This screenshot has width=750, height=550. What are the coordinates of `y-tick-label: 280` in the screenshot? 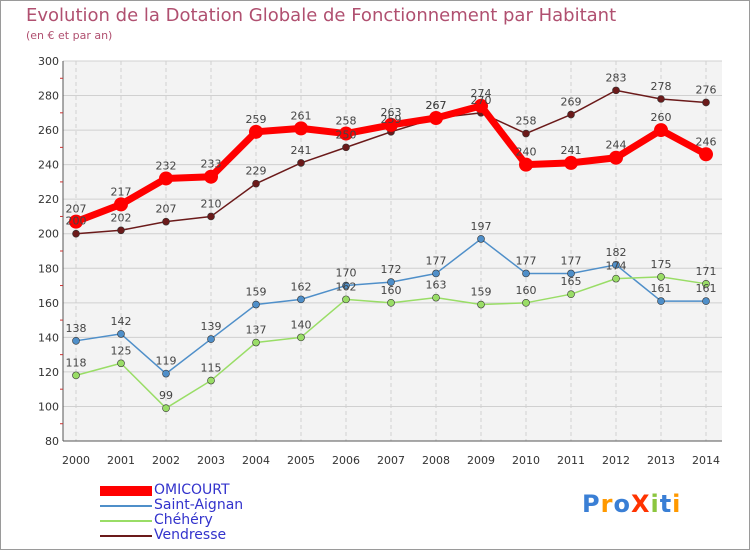 It's located at (48, 96).